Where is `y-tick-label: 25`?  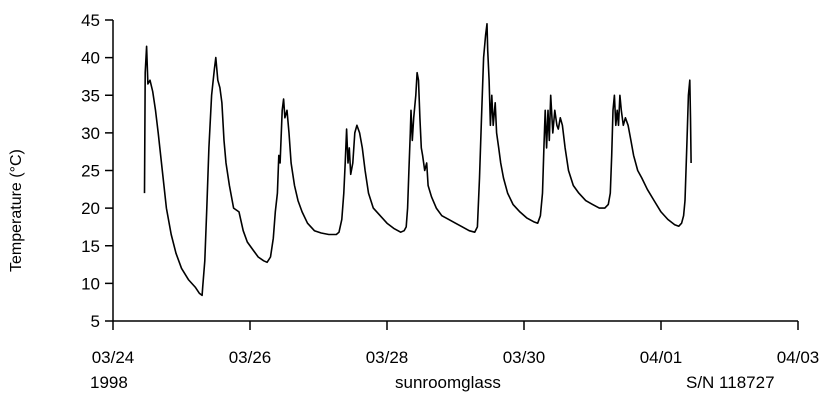 y-tick-label: 25 is located at coordinates (90, 171).